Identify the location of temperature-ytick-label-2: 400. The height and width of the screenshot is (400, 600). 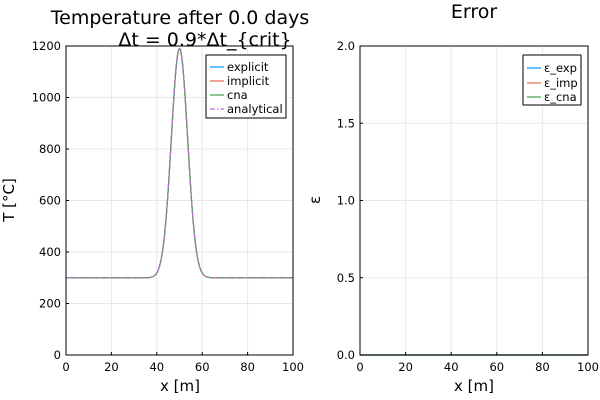
(50, 252).